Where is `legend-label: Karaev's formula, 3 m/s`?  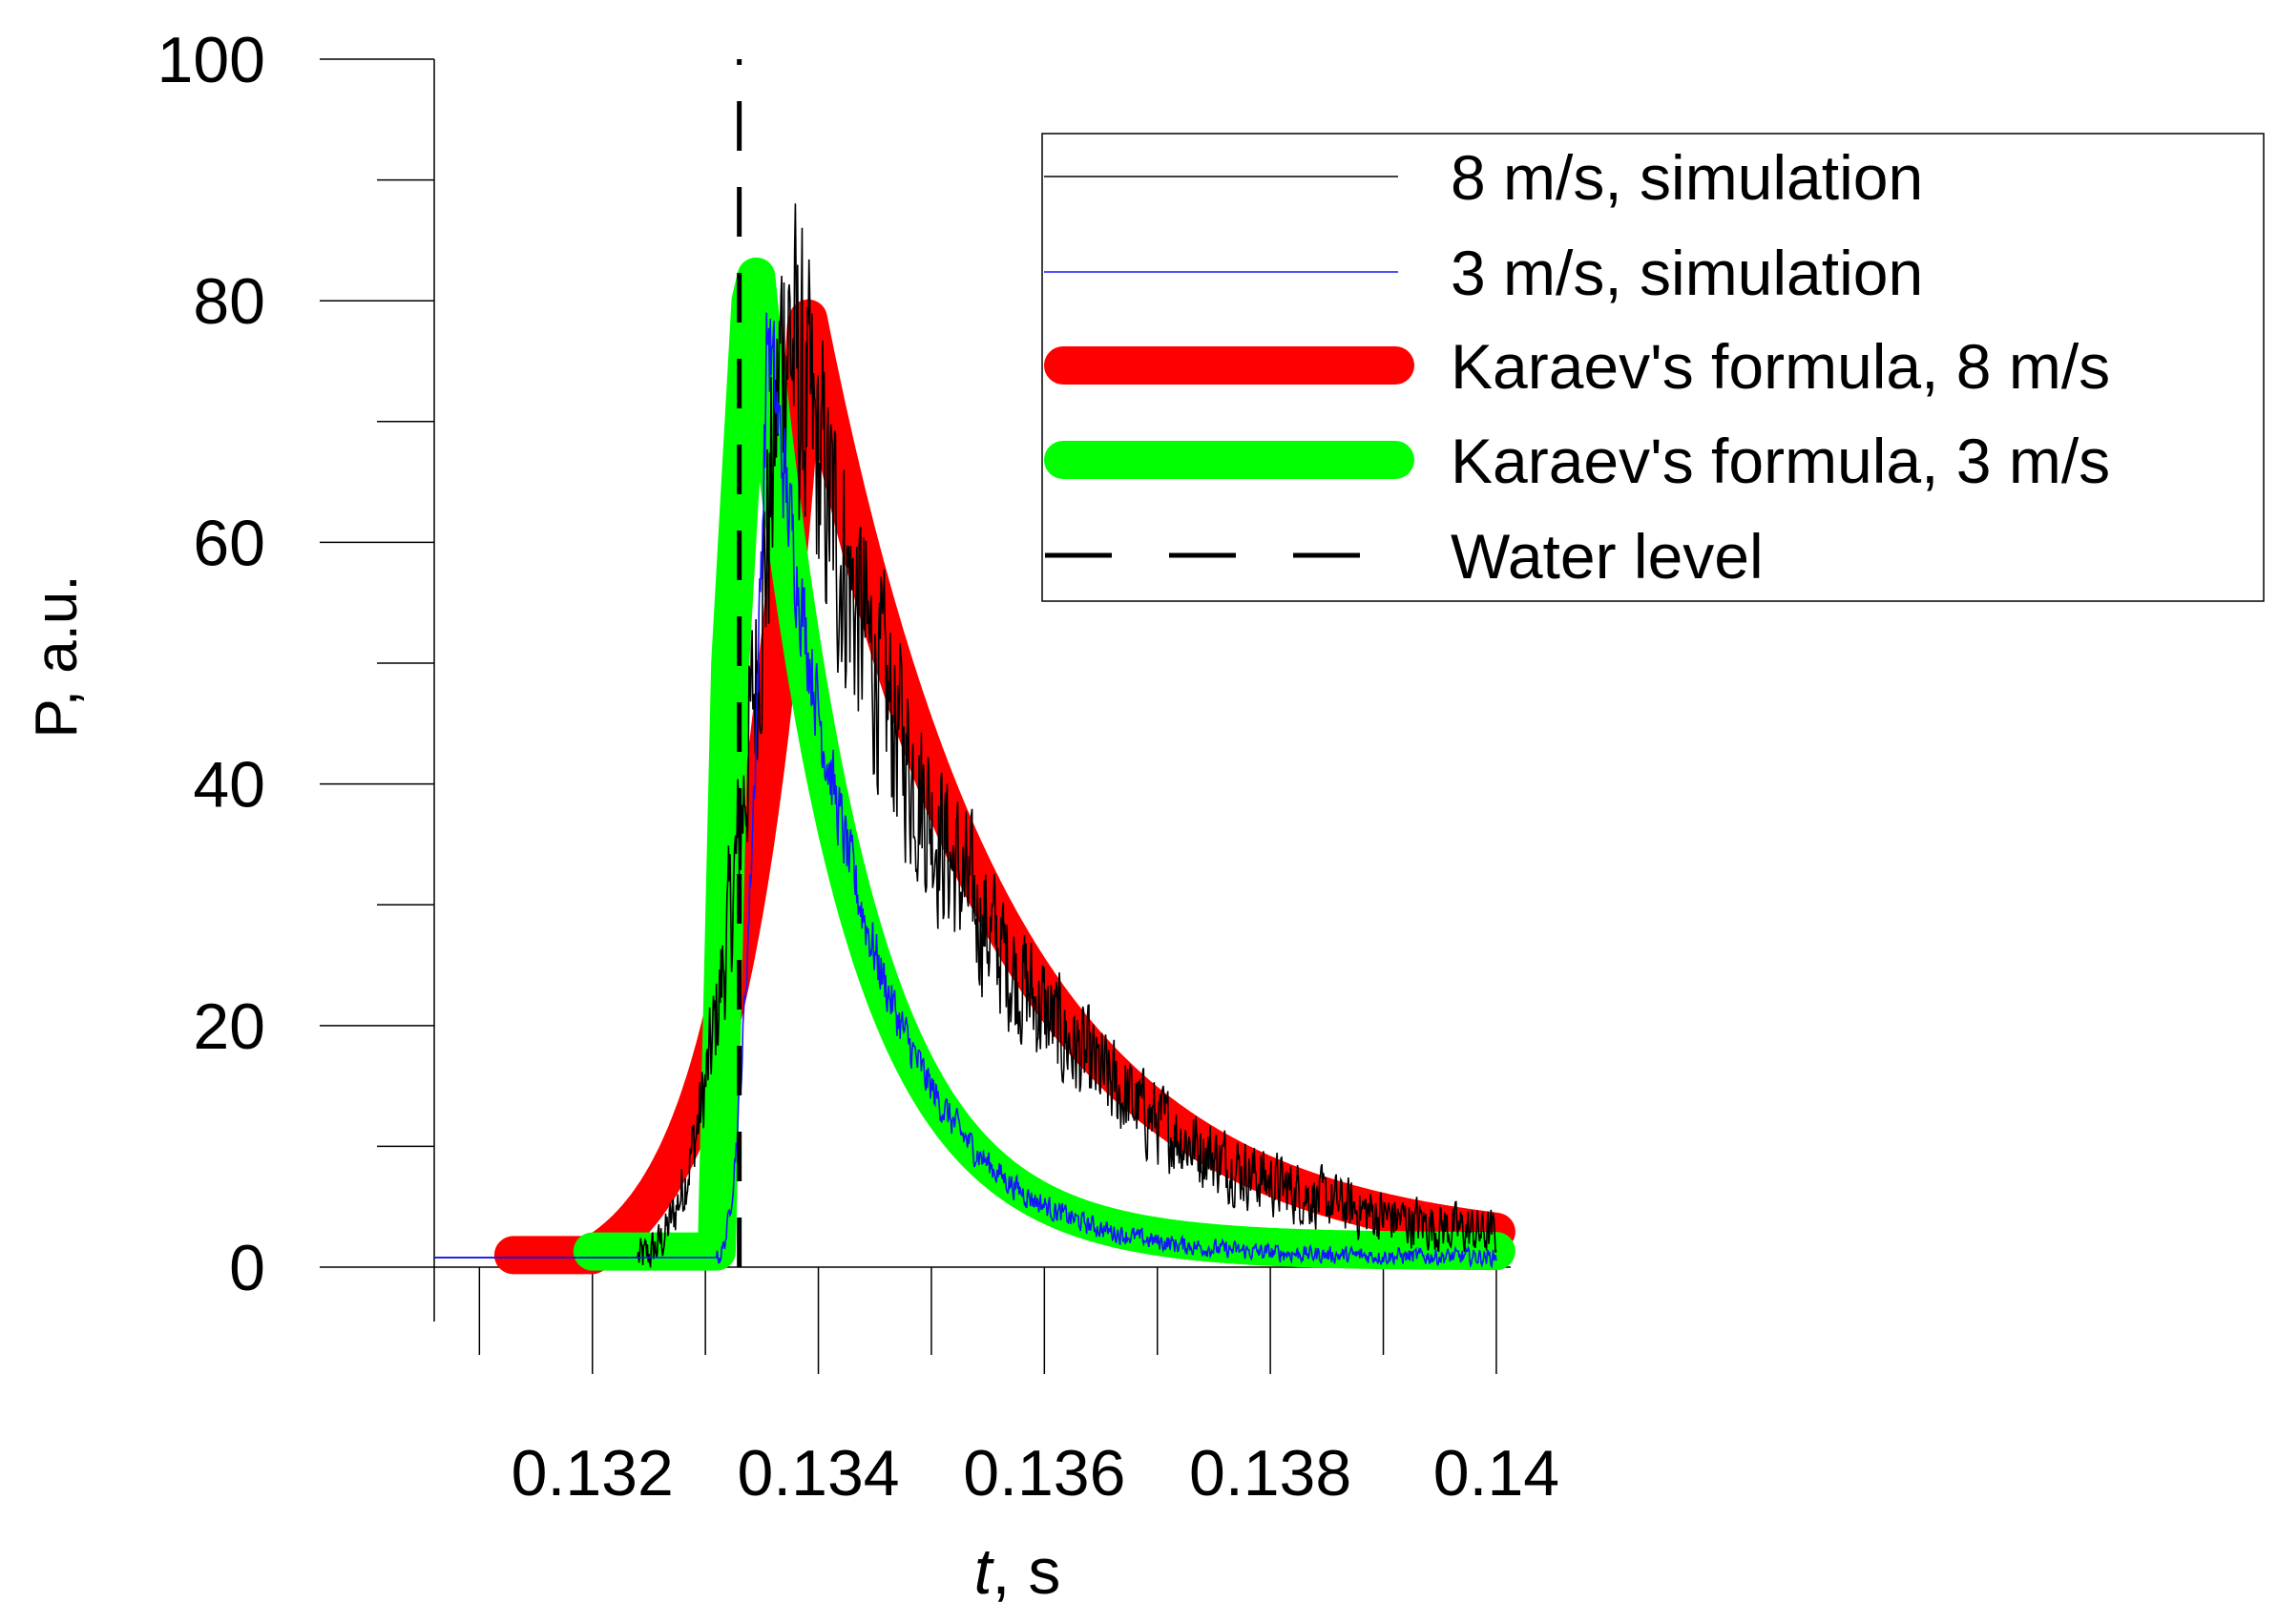 legend-label: Karaev's formula, 3 m/s is located at coordinates (1780, 461).